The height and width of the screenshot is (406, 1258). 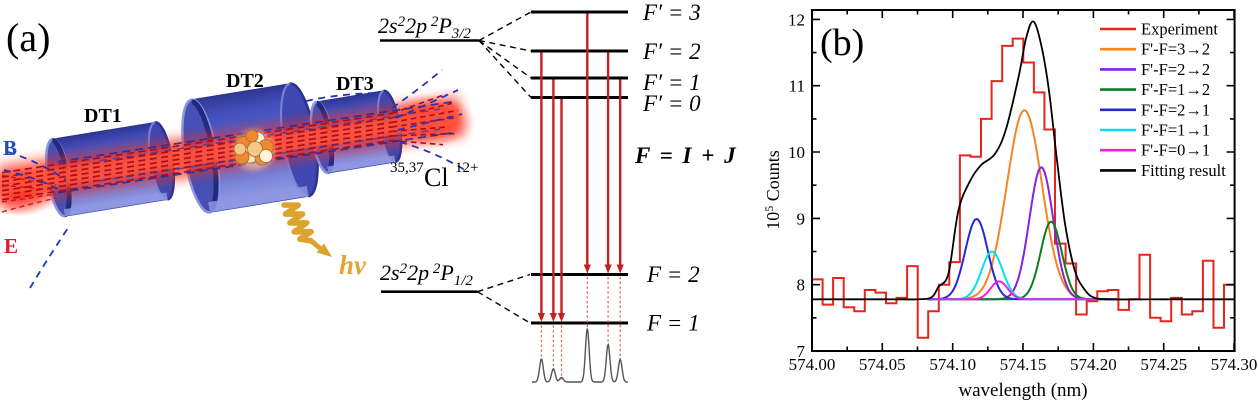 What do you see at coordinates (882, 364) in the screenshot?
I see `svg-text: 574.05` at bounding box center [882, 364].